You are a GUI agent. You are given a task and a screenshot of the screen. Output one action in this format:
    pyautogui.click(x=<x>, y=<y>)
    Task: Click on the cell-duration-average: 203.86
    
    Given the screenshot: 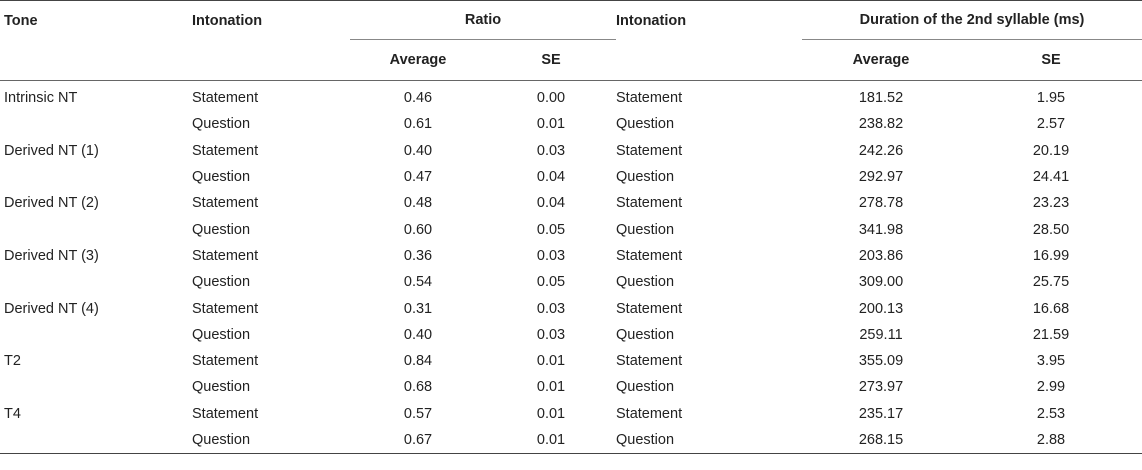 What is the action you would take?
    pyautogui.click(x=881, y=255)
    